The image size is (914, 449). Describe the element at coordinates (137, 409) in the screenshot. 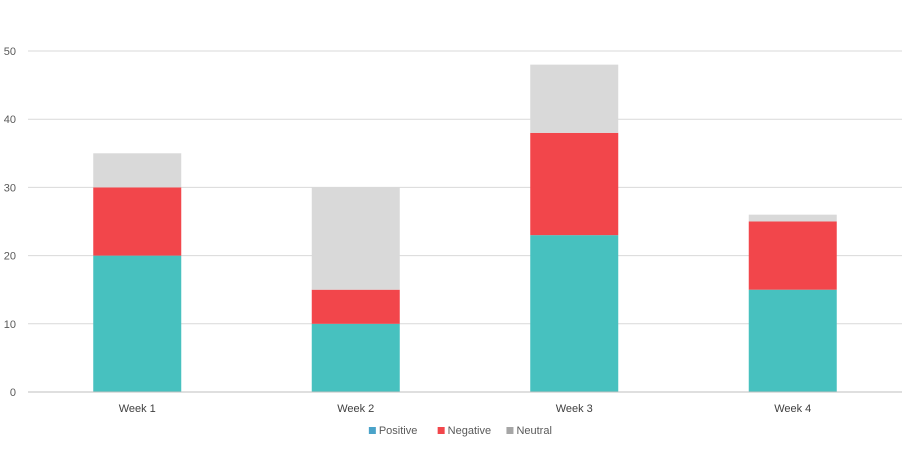

I see `x-tick-label: Week 1` at that location.